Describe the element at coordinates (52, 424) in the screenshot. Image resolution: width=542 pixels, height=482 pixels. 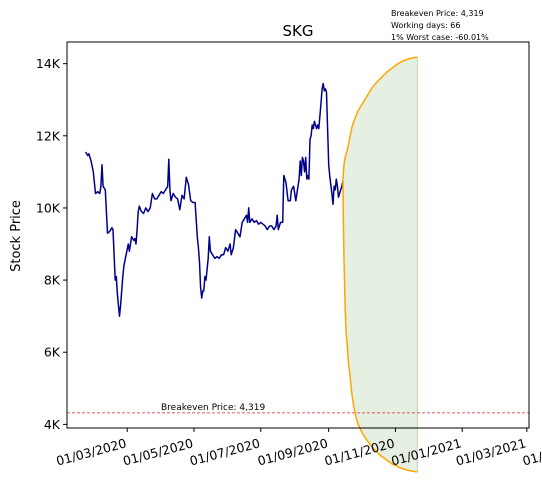
I see `y-tick-label: 4K` at that location.